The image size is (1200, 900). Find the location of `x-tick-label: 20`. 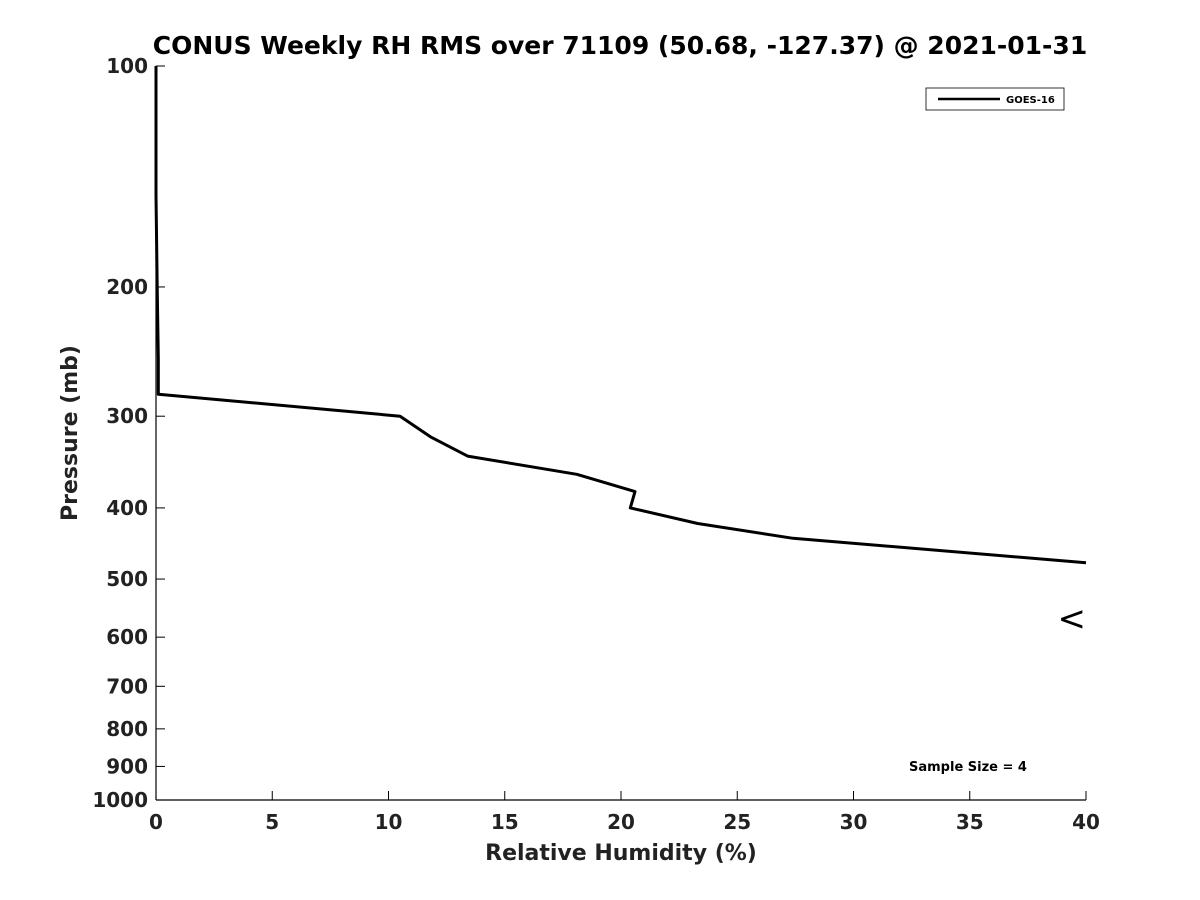

x-tick-label: 20 is located at coordinates (621, 822).